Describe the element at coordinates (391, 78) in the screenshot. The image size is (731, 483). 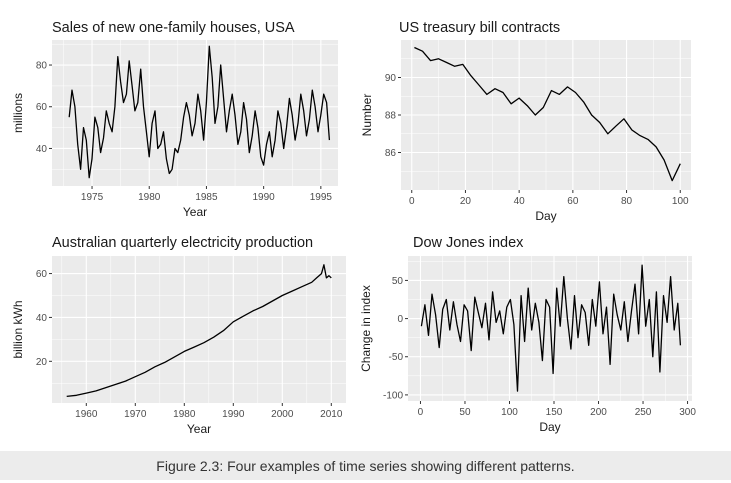
I see `y-tick-label: 90` at that location.